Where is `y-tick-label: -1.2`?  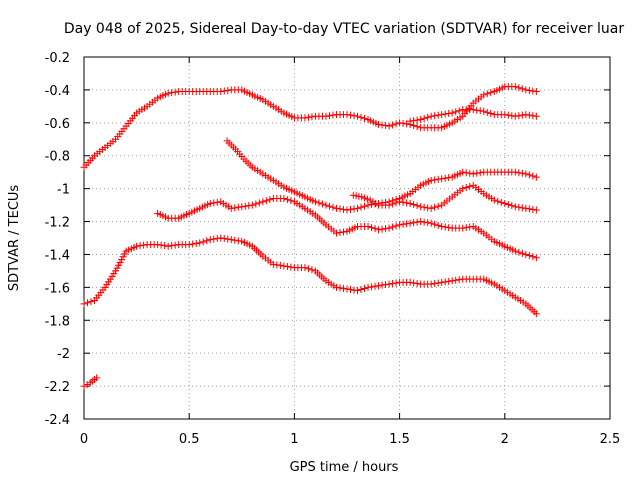
y-tick-label: -1.2 is located at coordinates (57, 223).